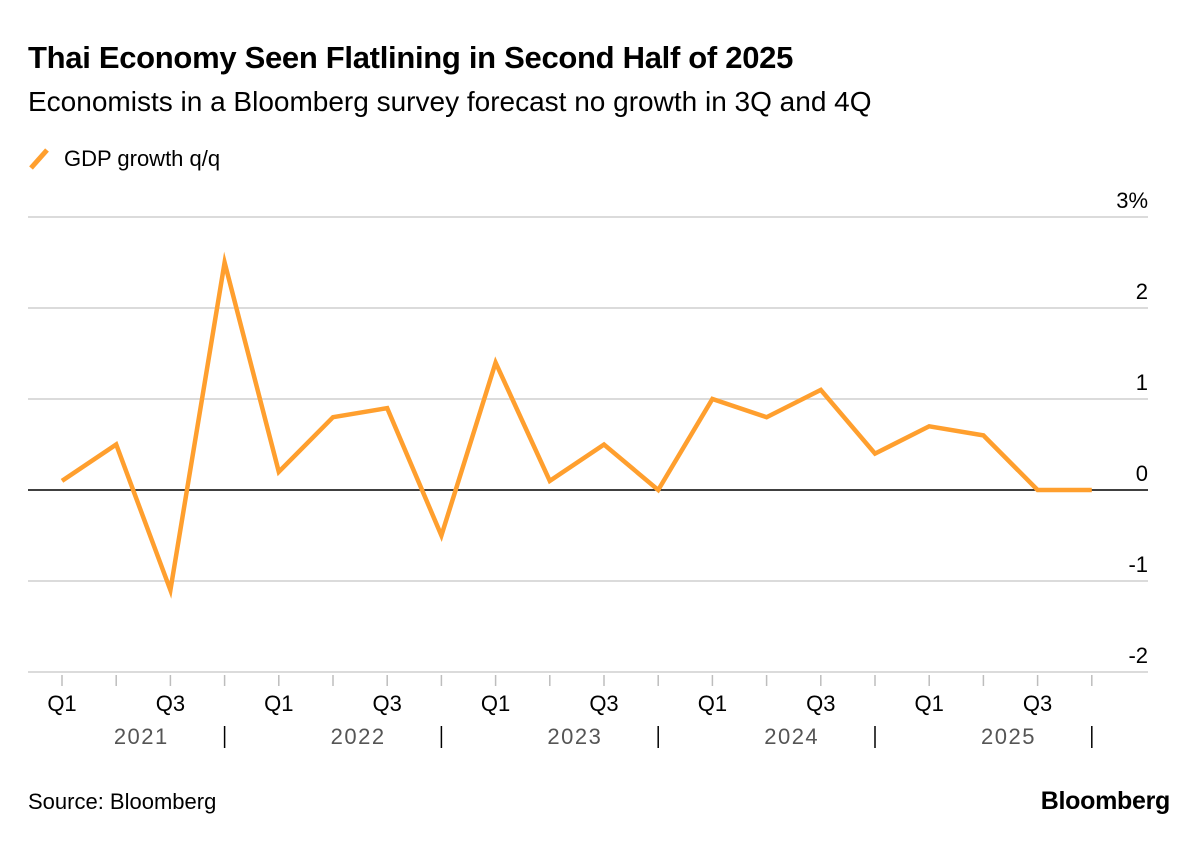  I want to click on legend-swatch-icon, so click(39, 159).